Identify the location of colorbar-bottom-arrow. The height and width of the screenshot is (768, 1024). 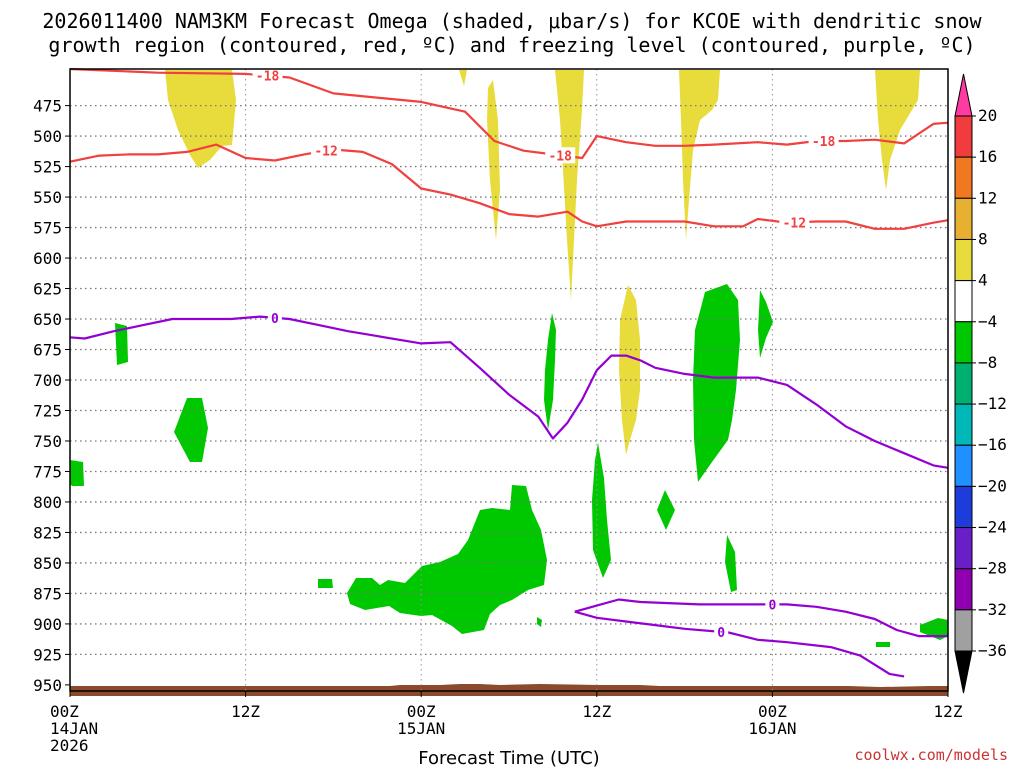
(963, 672).